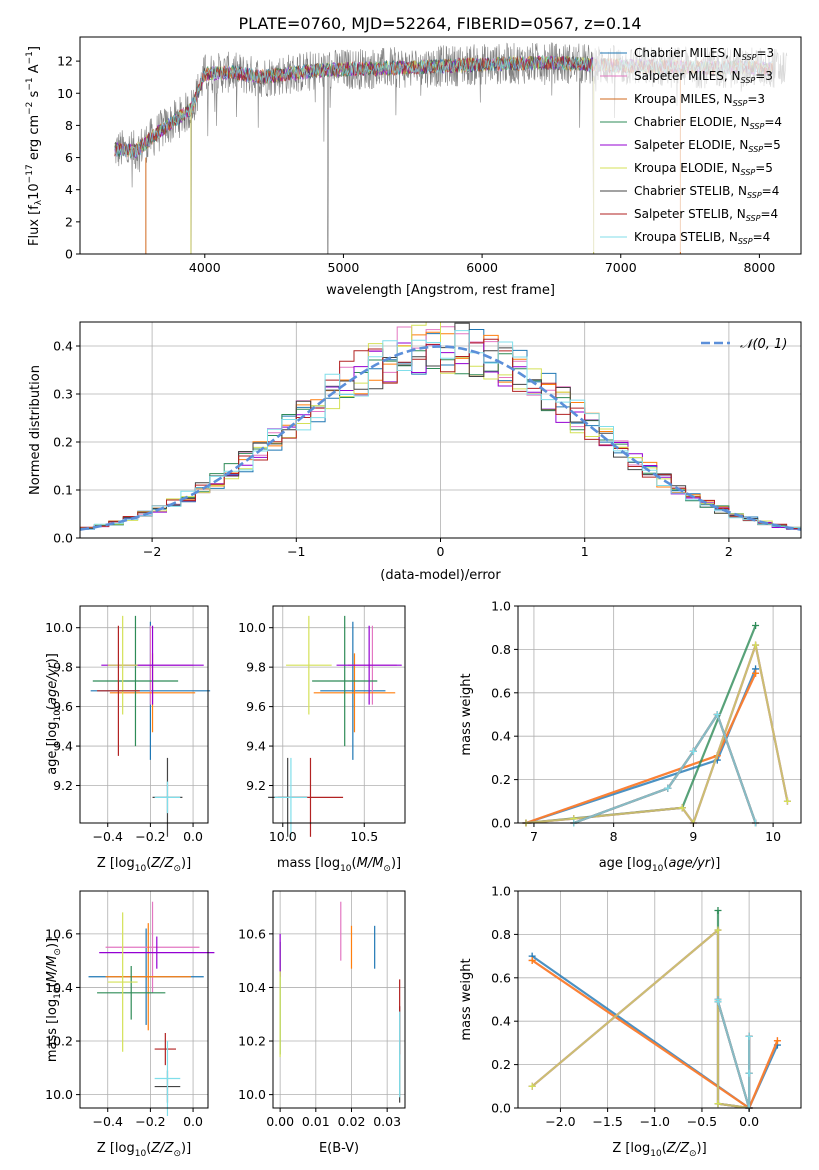 Image resolution: width=819 pixels, height=1170 pixels. I want to click on y-tick-label: 10.2, so click(59, 1041).